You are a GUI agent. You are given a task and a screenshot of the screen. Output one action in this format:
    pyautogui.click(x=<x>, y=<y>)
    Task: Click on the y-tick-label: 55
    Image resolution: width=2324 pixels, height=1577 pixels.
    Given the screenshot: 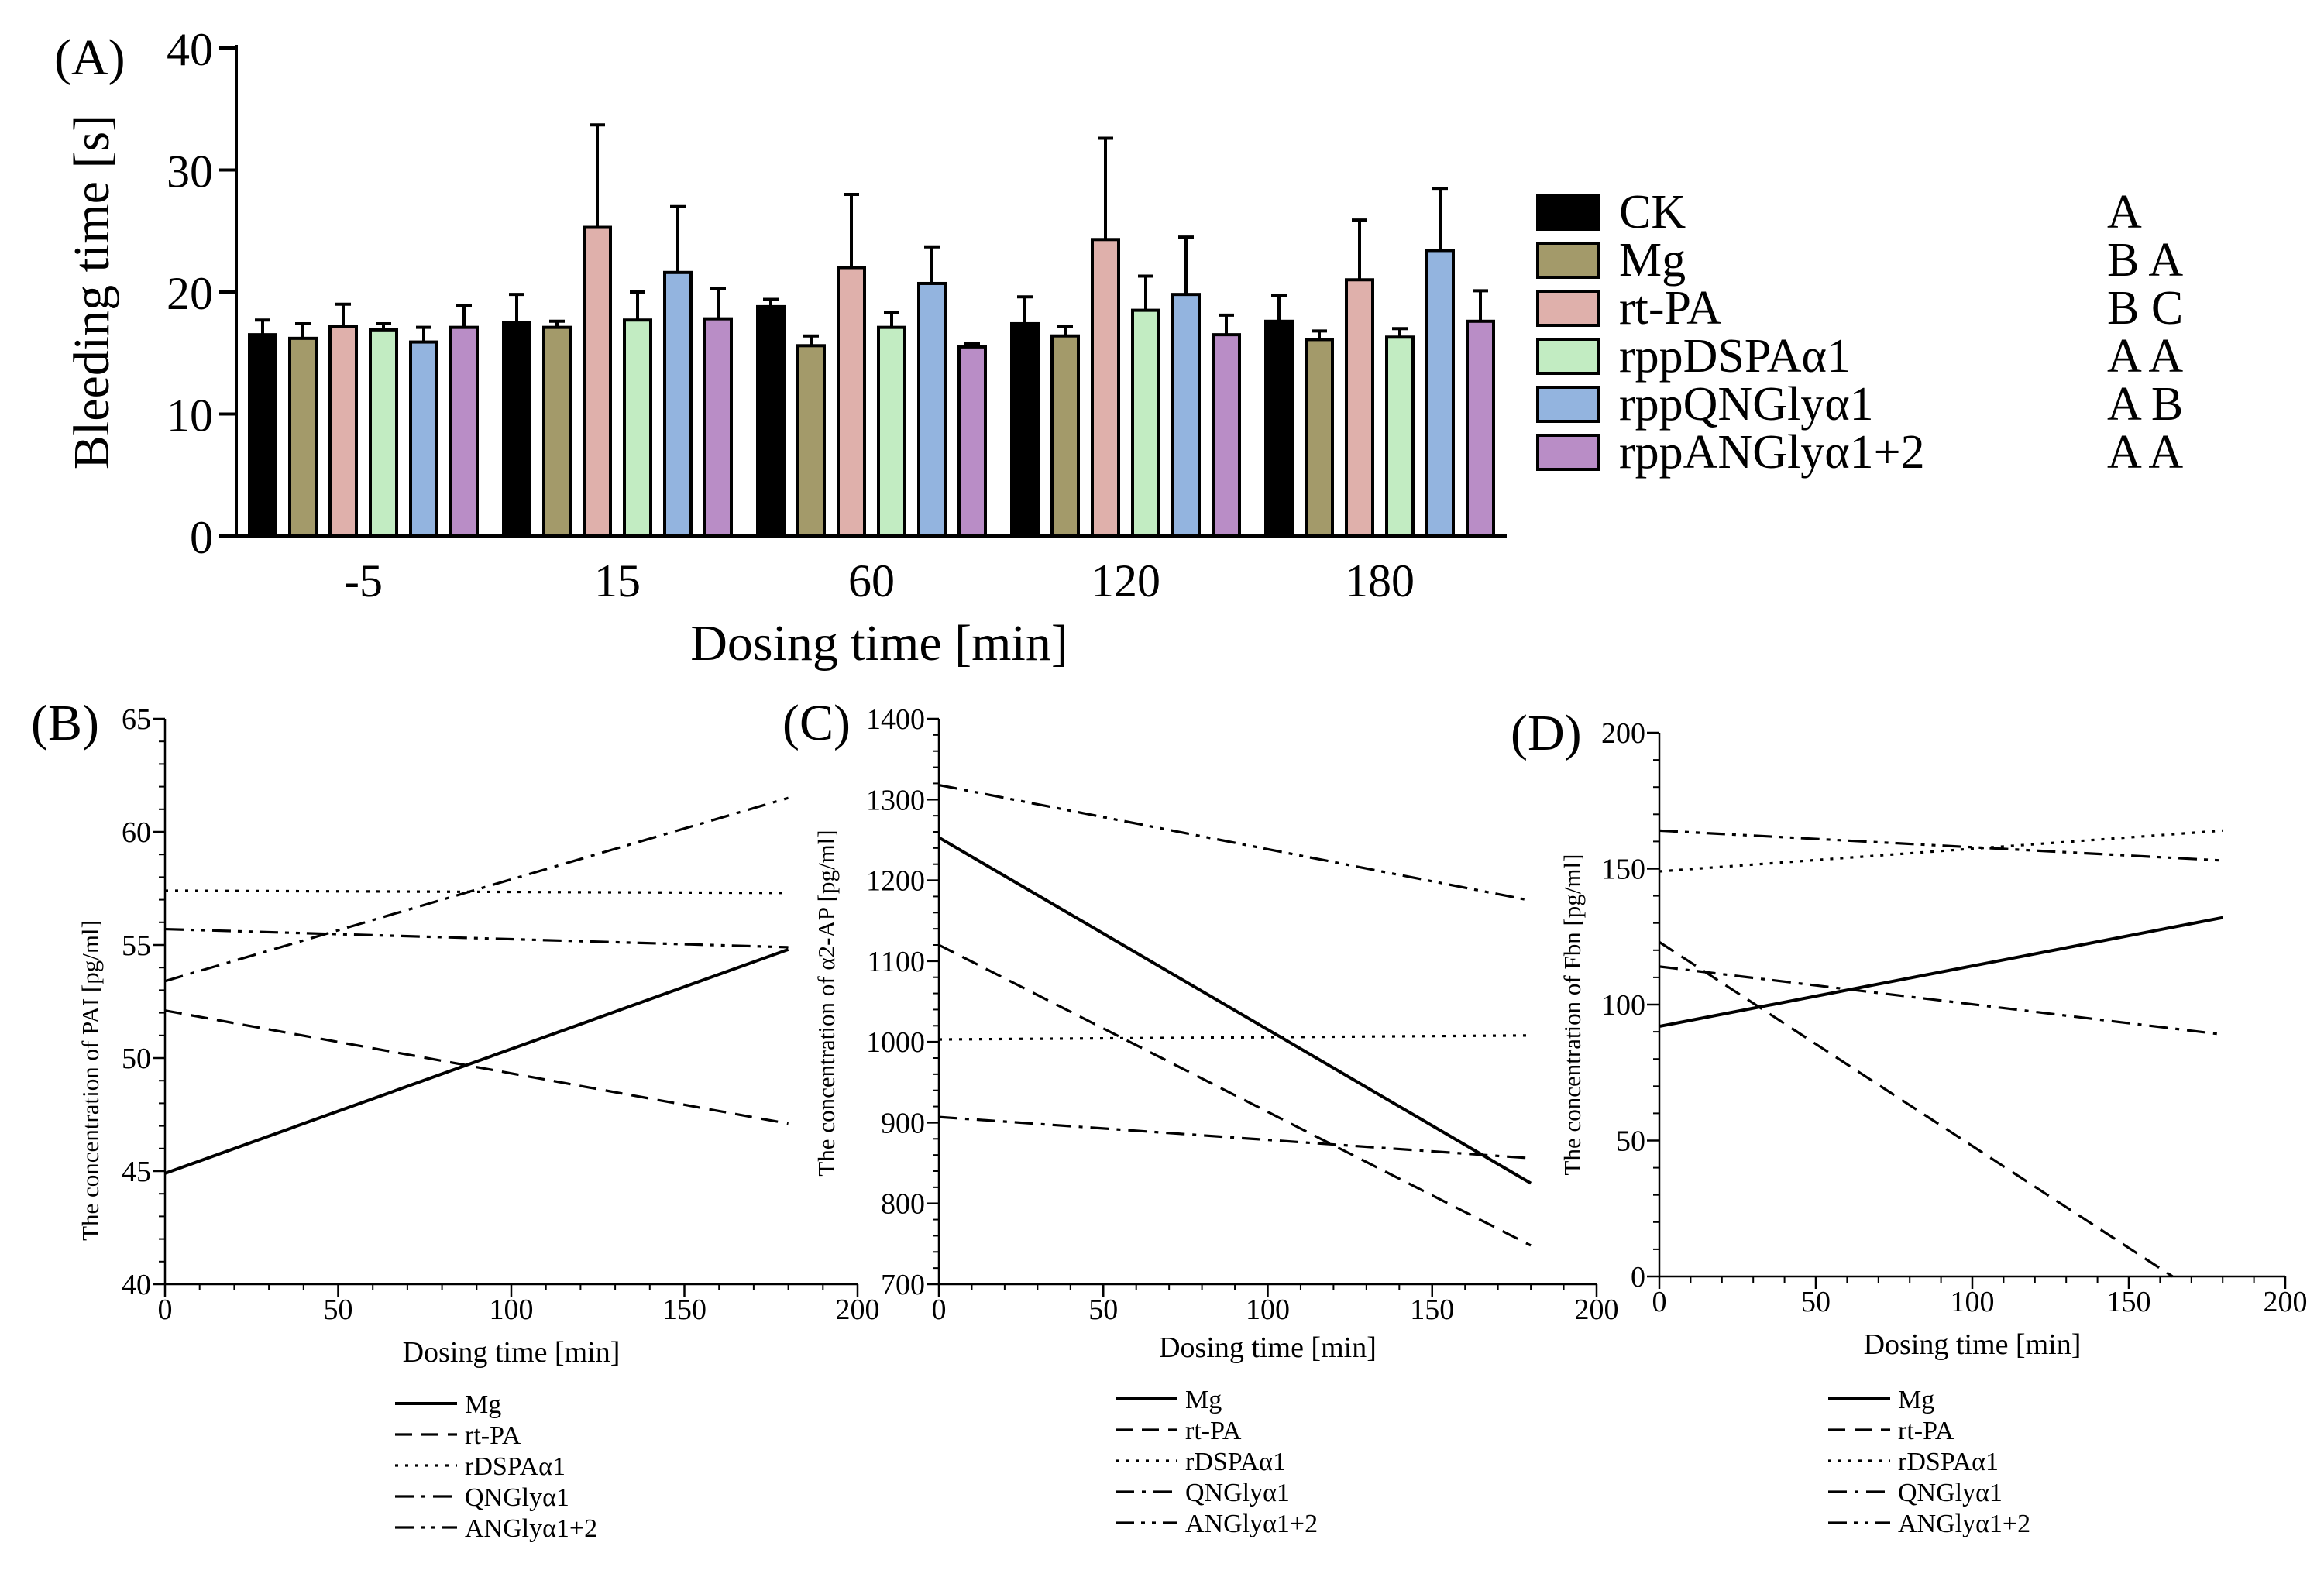 What is the action you would take?
    pyautogui.click(x=136, y=946)
    